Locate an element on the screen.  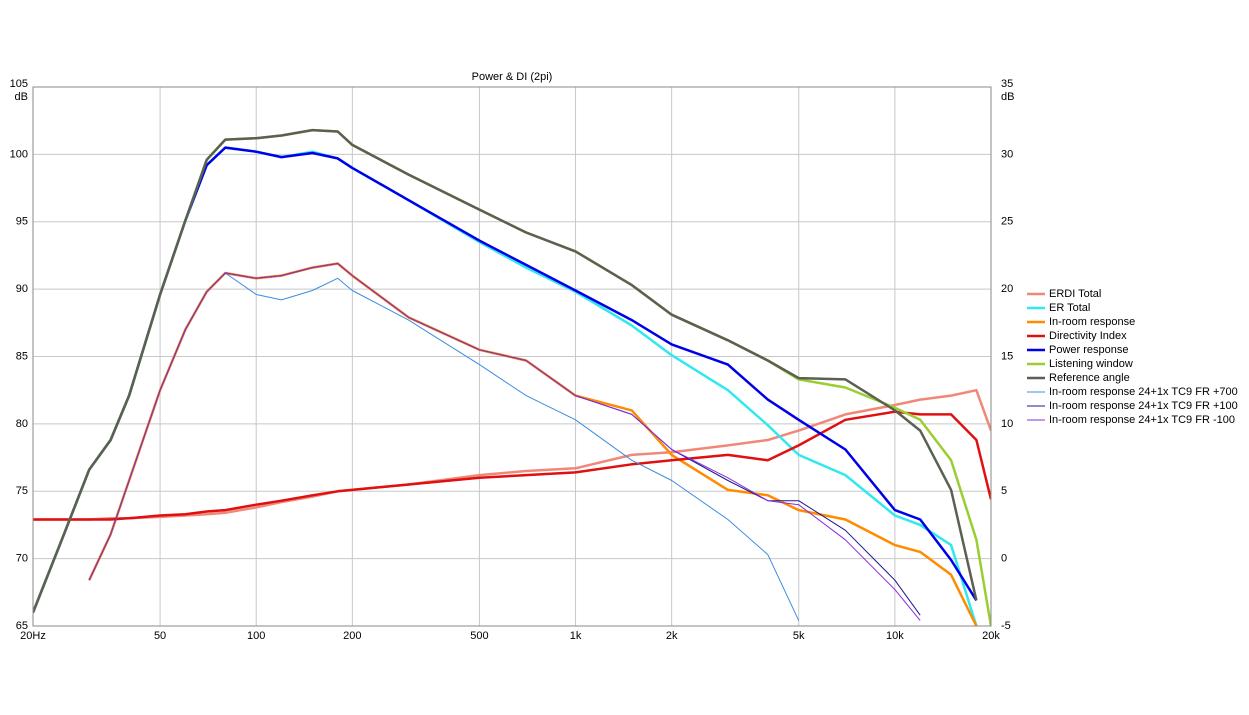
x-tick-label: 10k is located at coordinates (895, 636).